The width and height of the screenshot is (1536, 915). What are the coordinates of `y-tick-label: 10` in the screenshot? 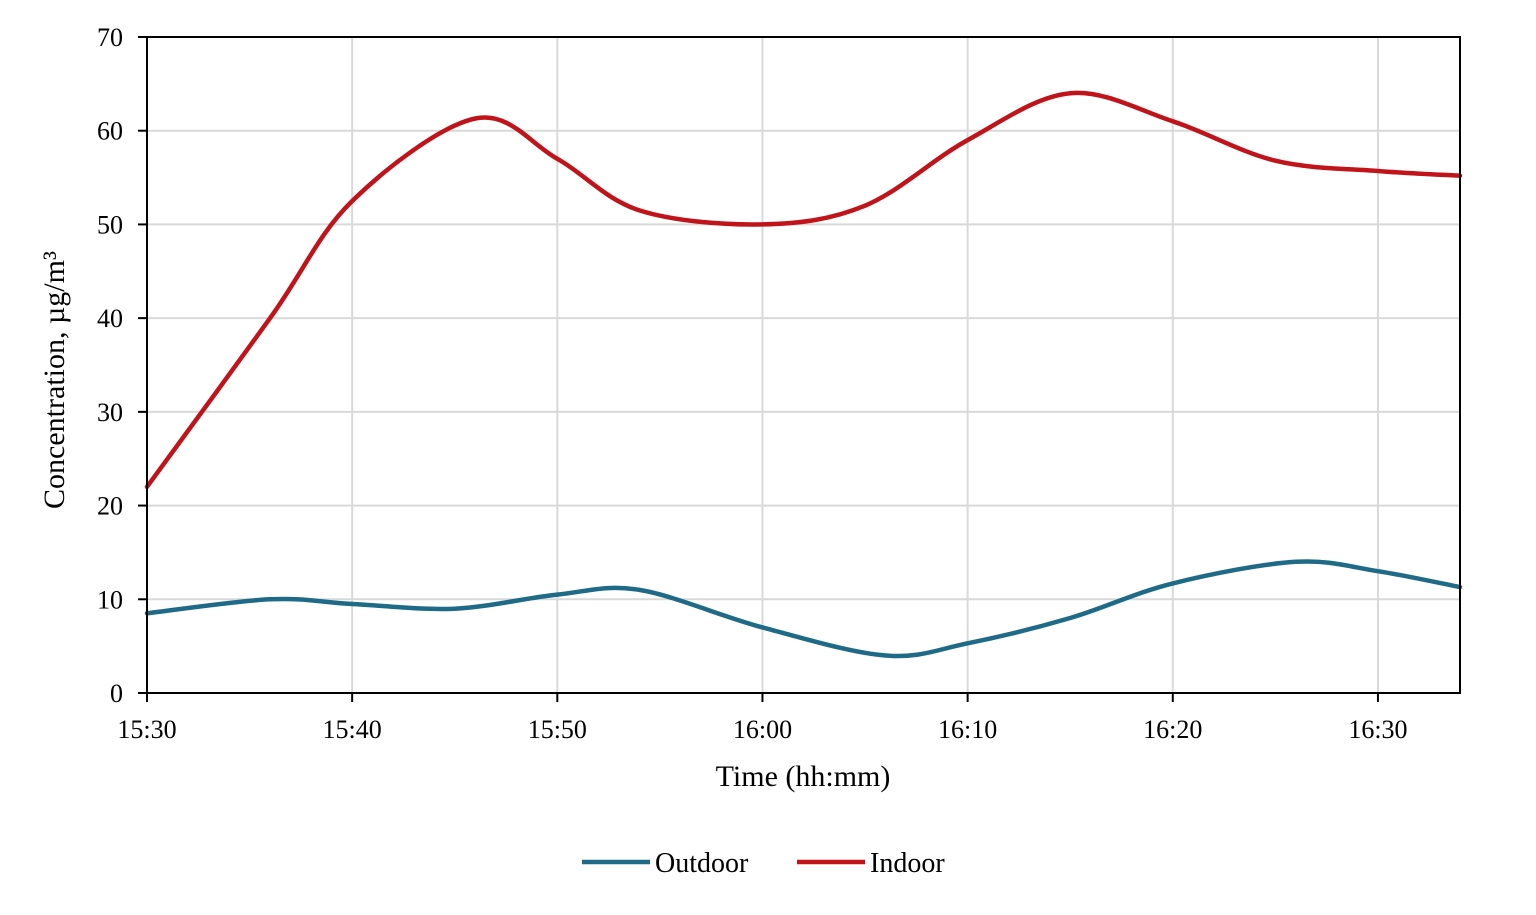 It's located at (110, 599).